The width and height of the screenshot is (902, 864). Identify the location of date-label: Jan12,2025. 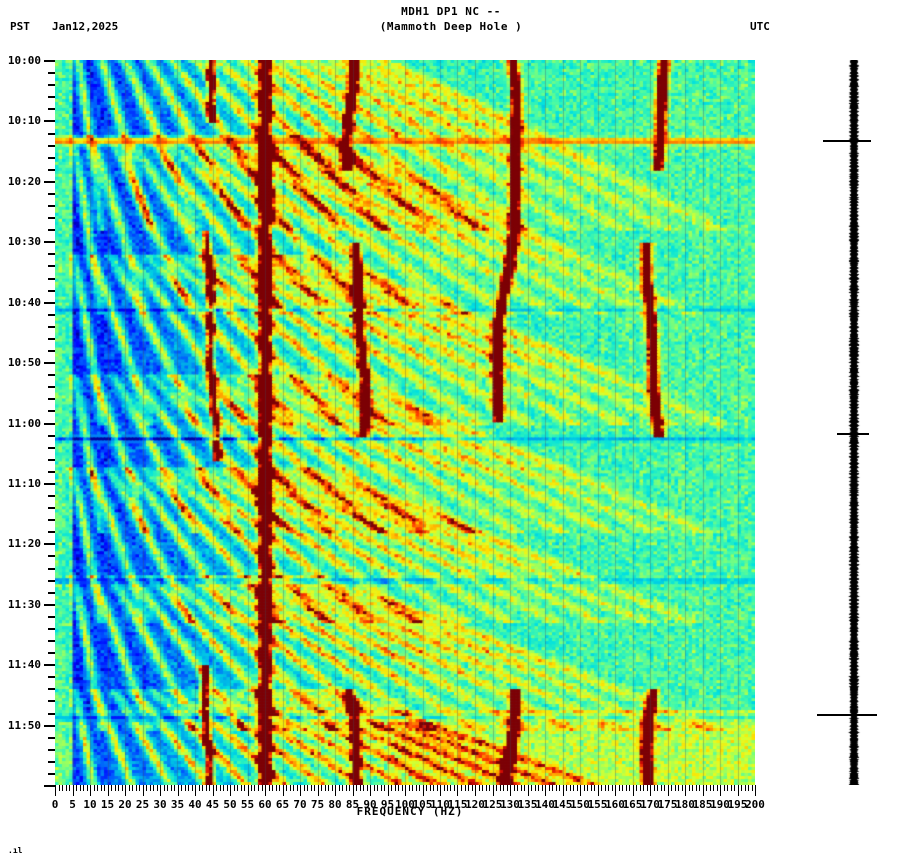
(85, 26).